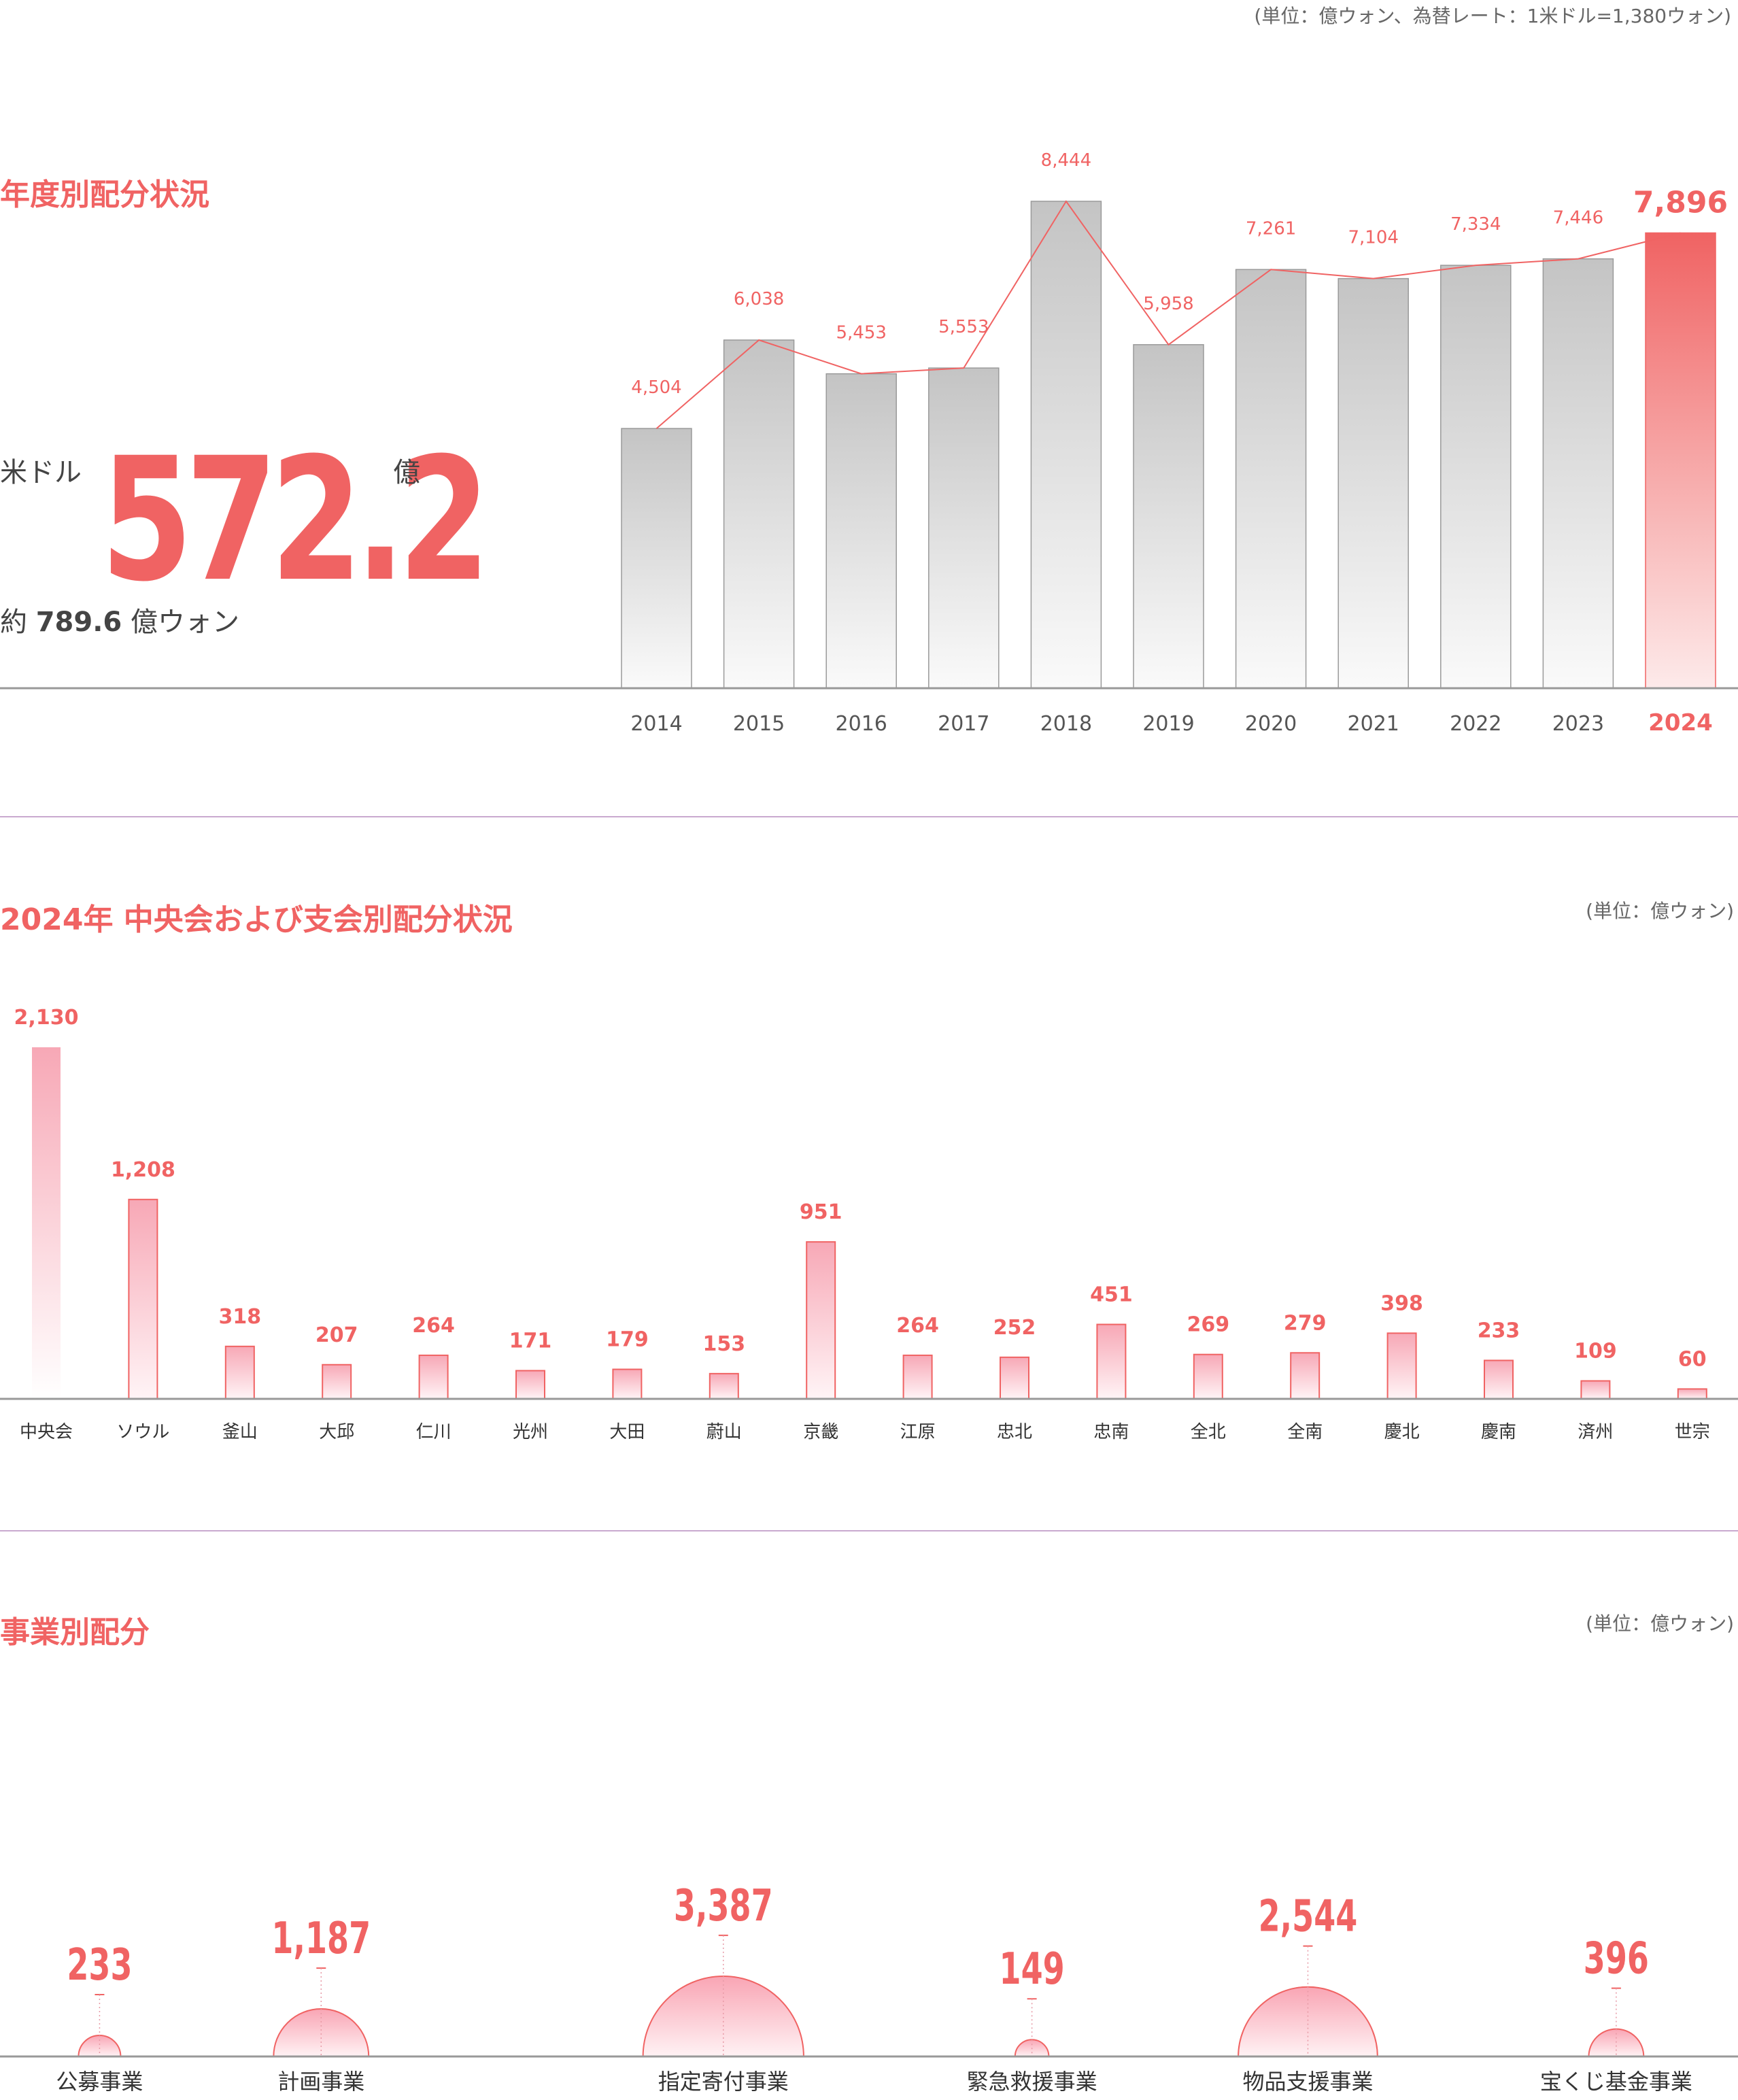 Image resolution: width=1738 pixels, height=2100 pixels. What do you see at coordinates (1402, 1432) in the screenshot?
I see `branch-label-慶北: 慶北` at bounding box center [1402, 1432].